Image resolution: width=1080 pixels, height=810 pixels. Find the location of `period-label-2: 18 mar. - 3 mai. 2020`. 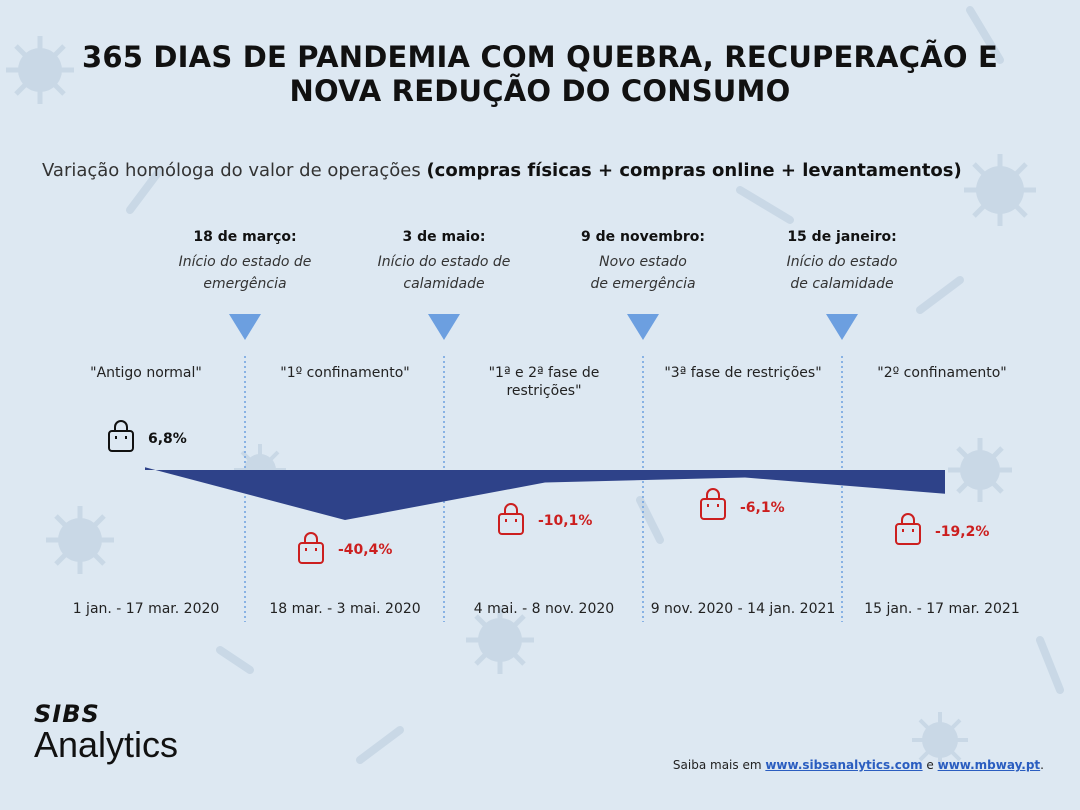

period-label-2: 18 mar. - 3 mai. 2020 is located at coordinates (345, 609).